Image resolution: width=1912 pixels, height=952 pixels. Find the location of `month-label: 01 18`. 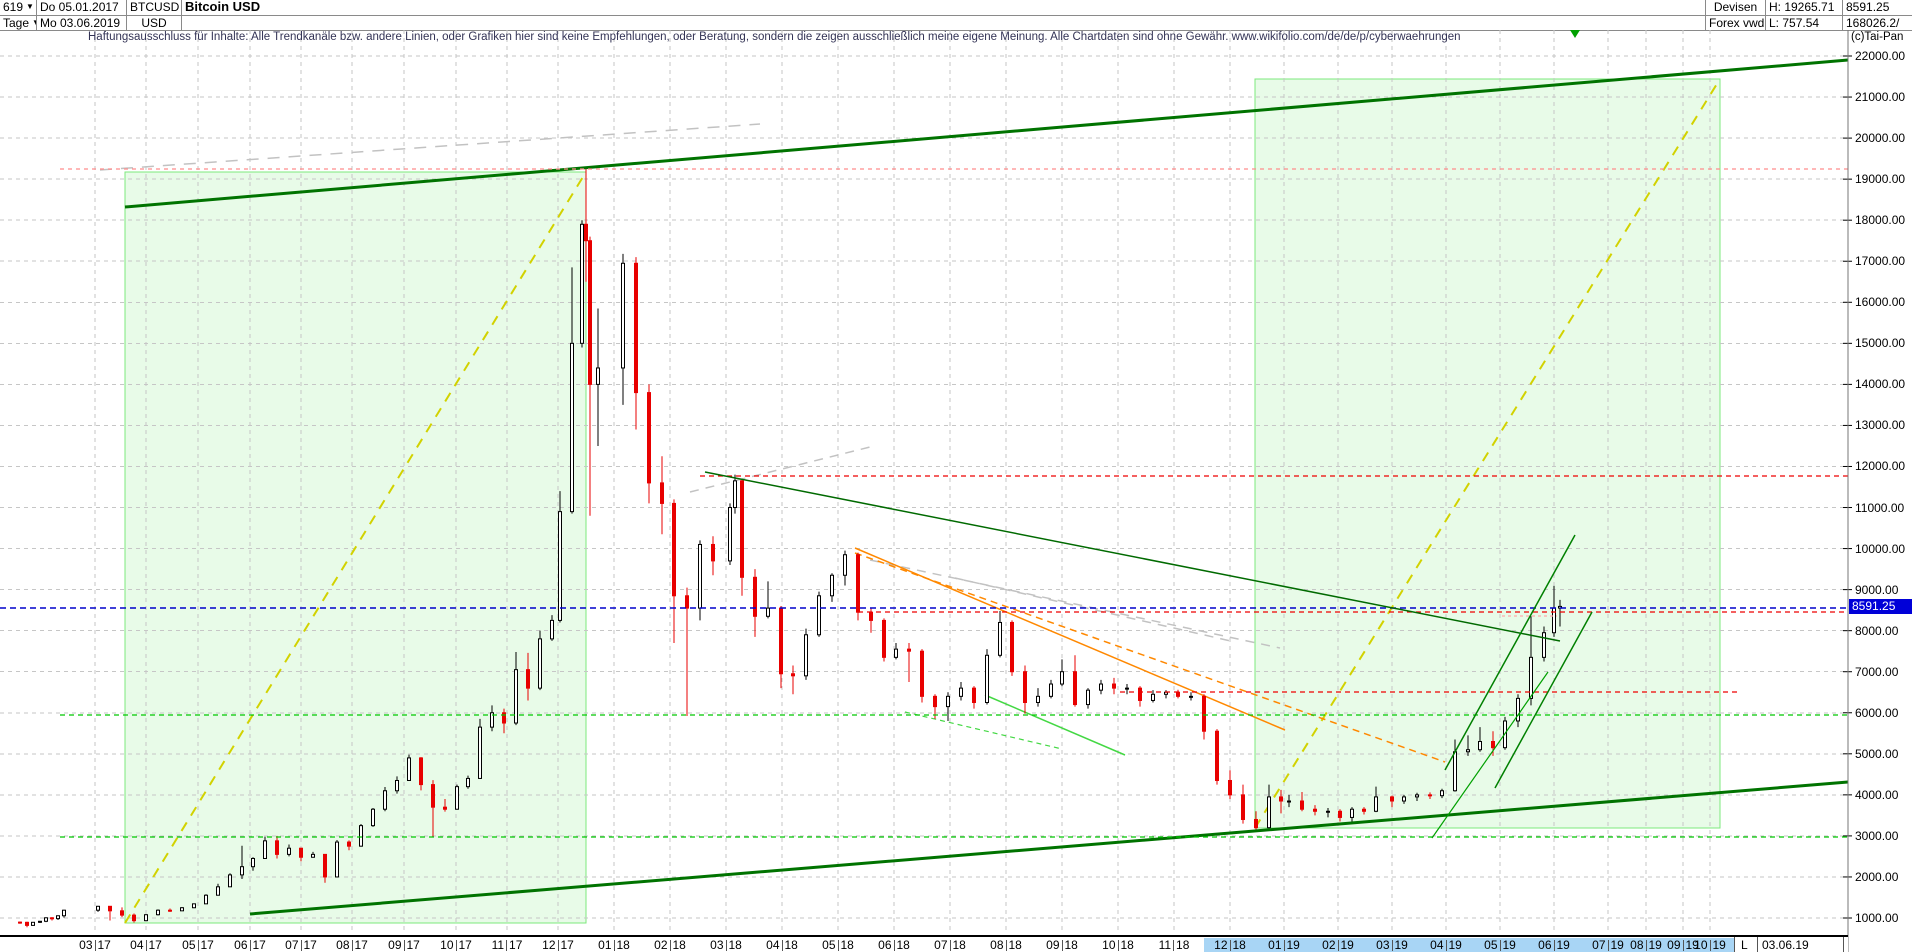

month-label: 01 18 is located at coordinates (614, 945).